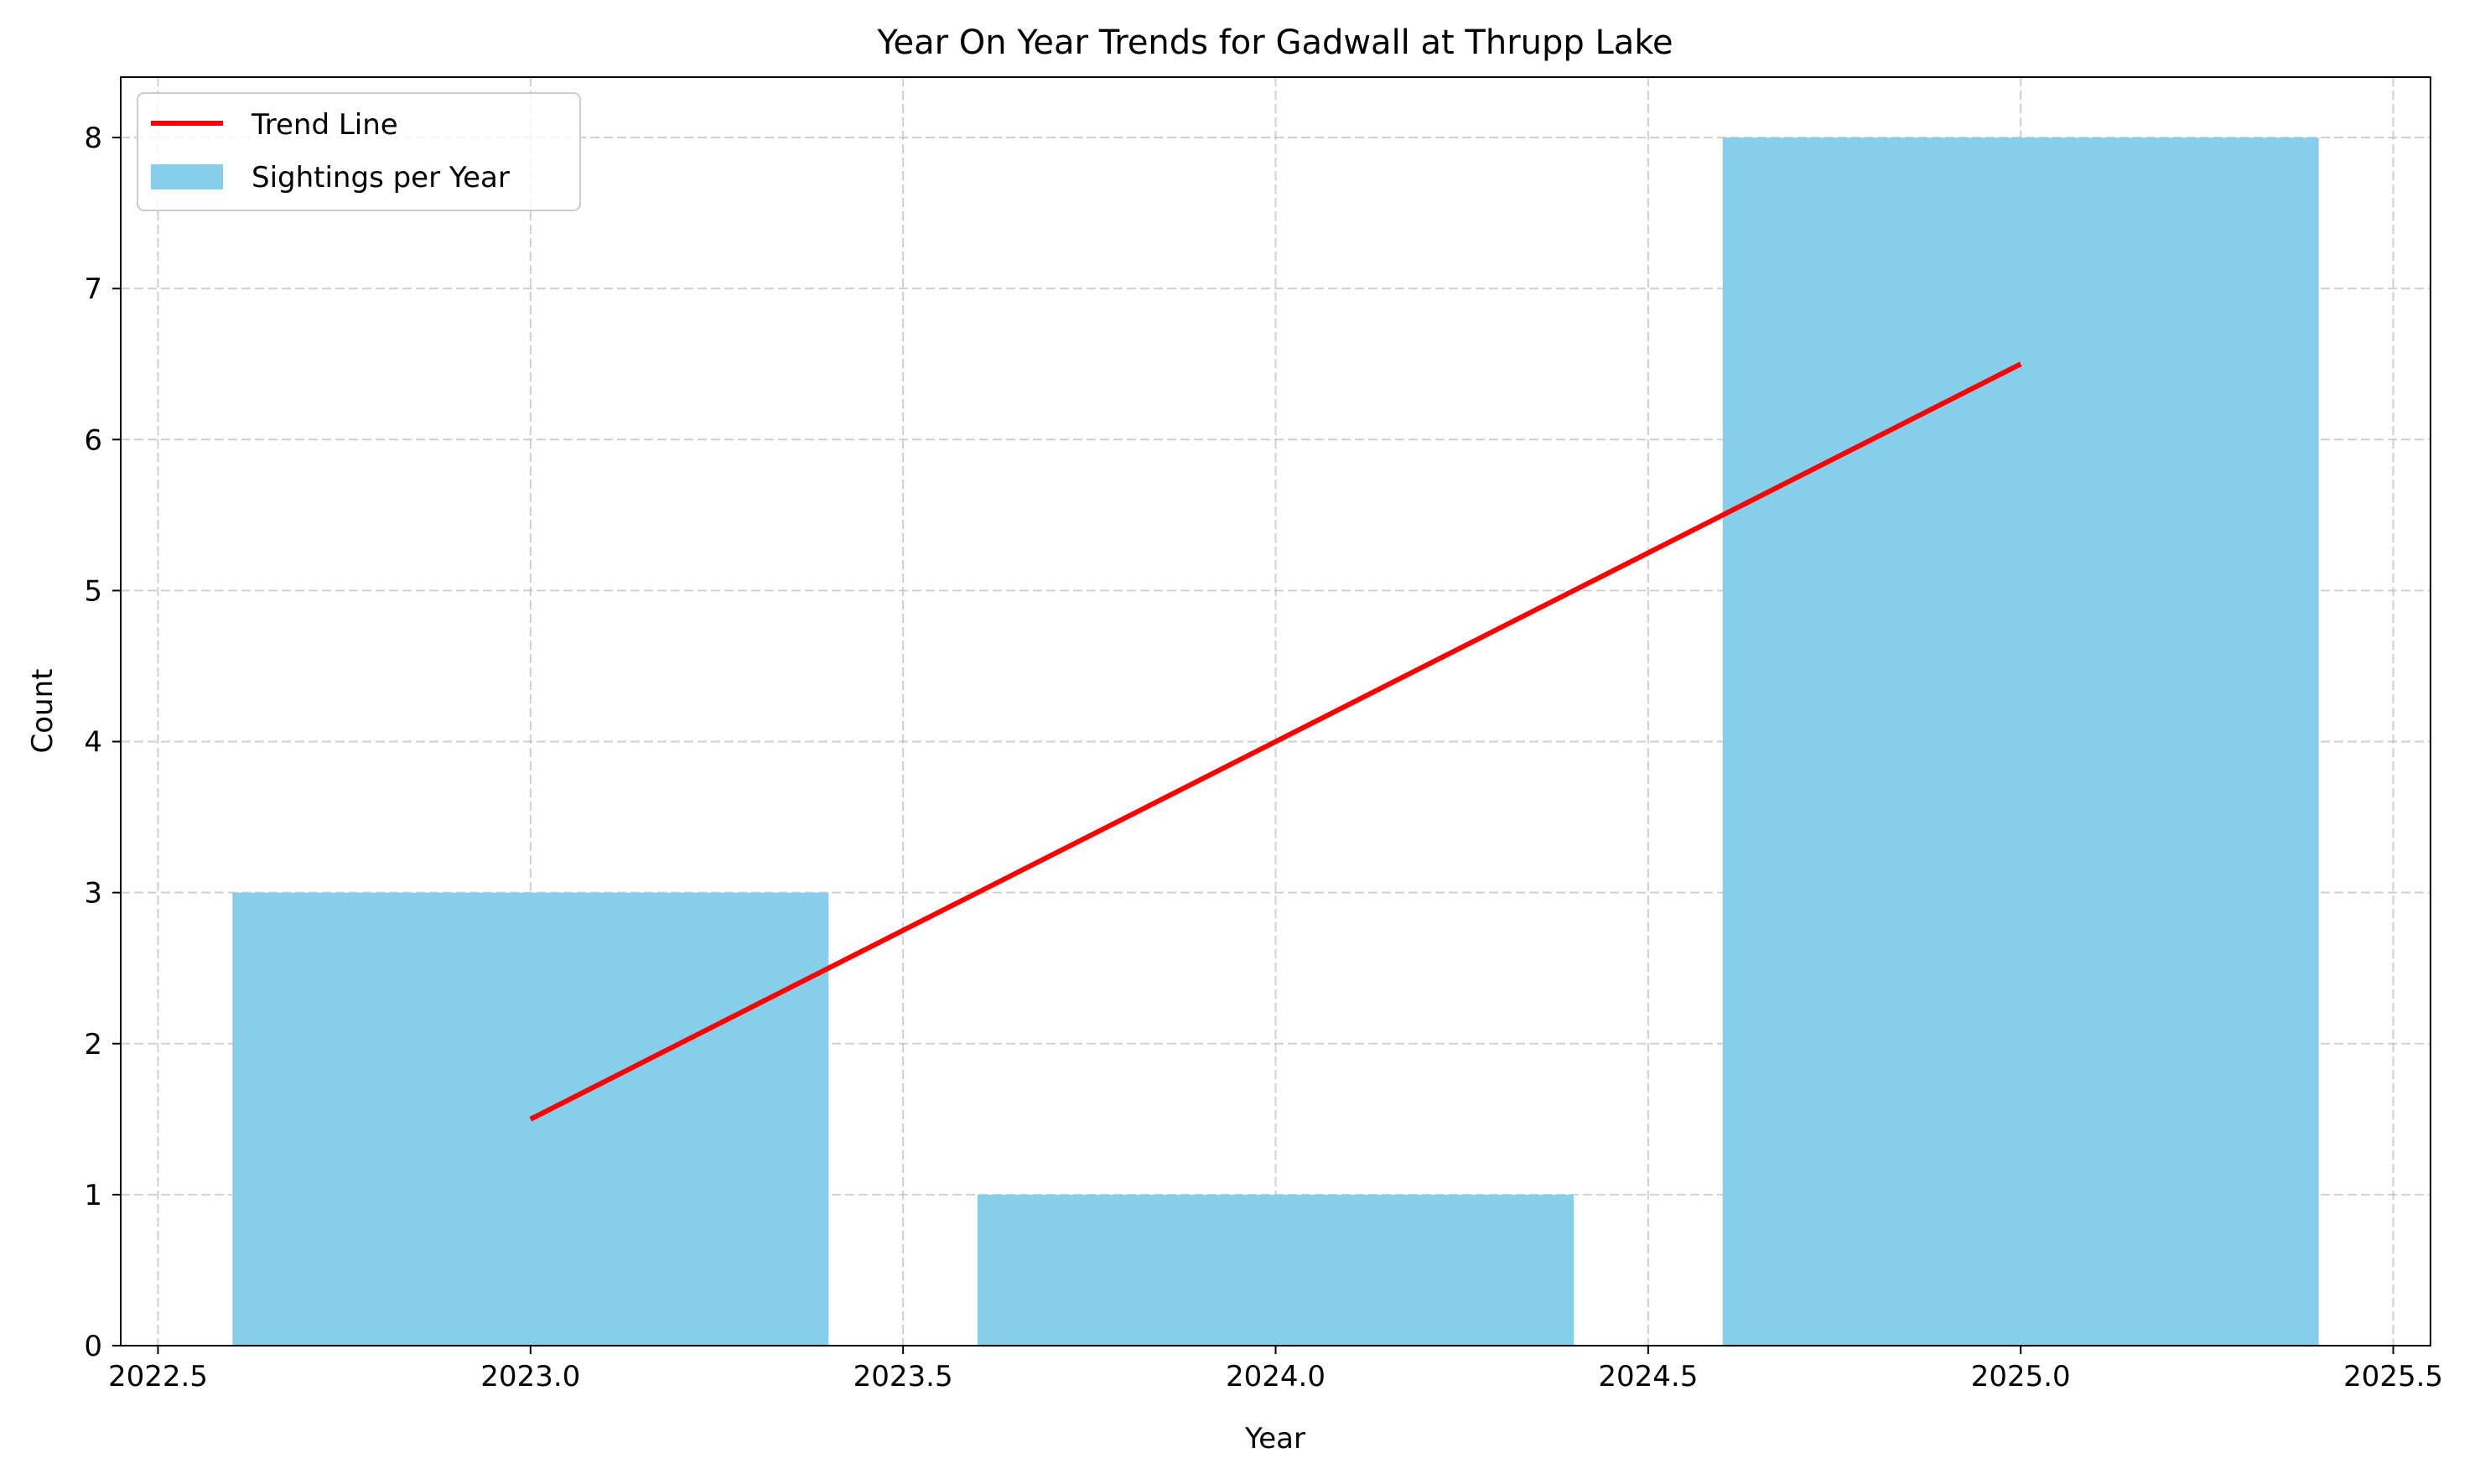 The height and width of the screenshot is (1484, 2485). Describe the element at coordinates (93, 894) in the screenshot. I see `y-tick-label: 3` at that location.